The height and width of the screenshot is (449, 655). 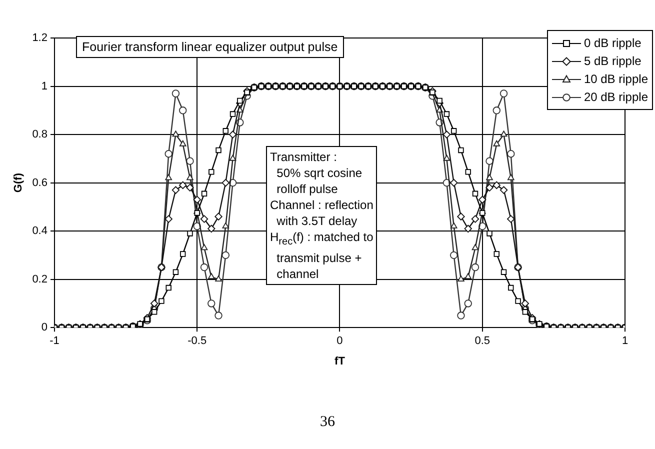 I want to click on x-tick-label: 1, so click(x=625, y=341).